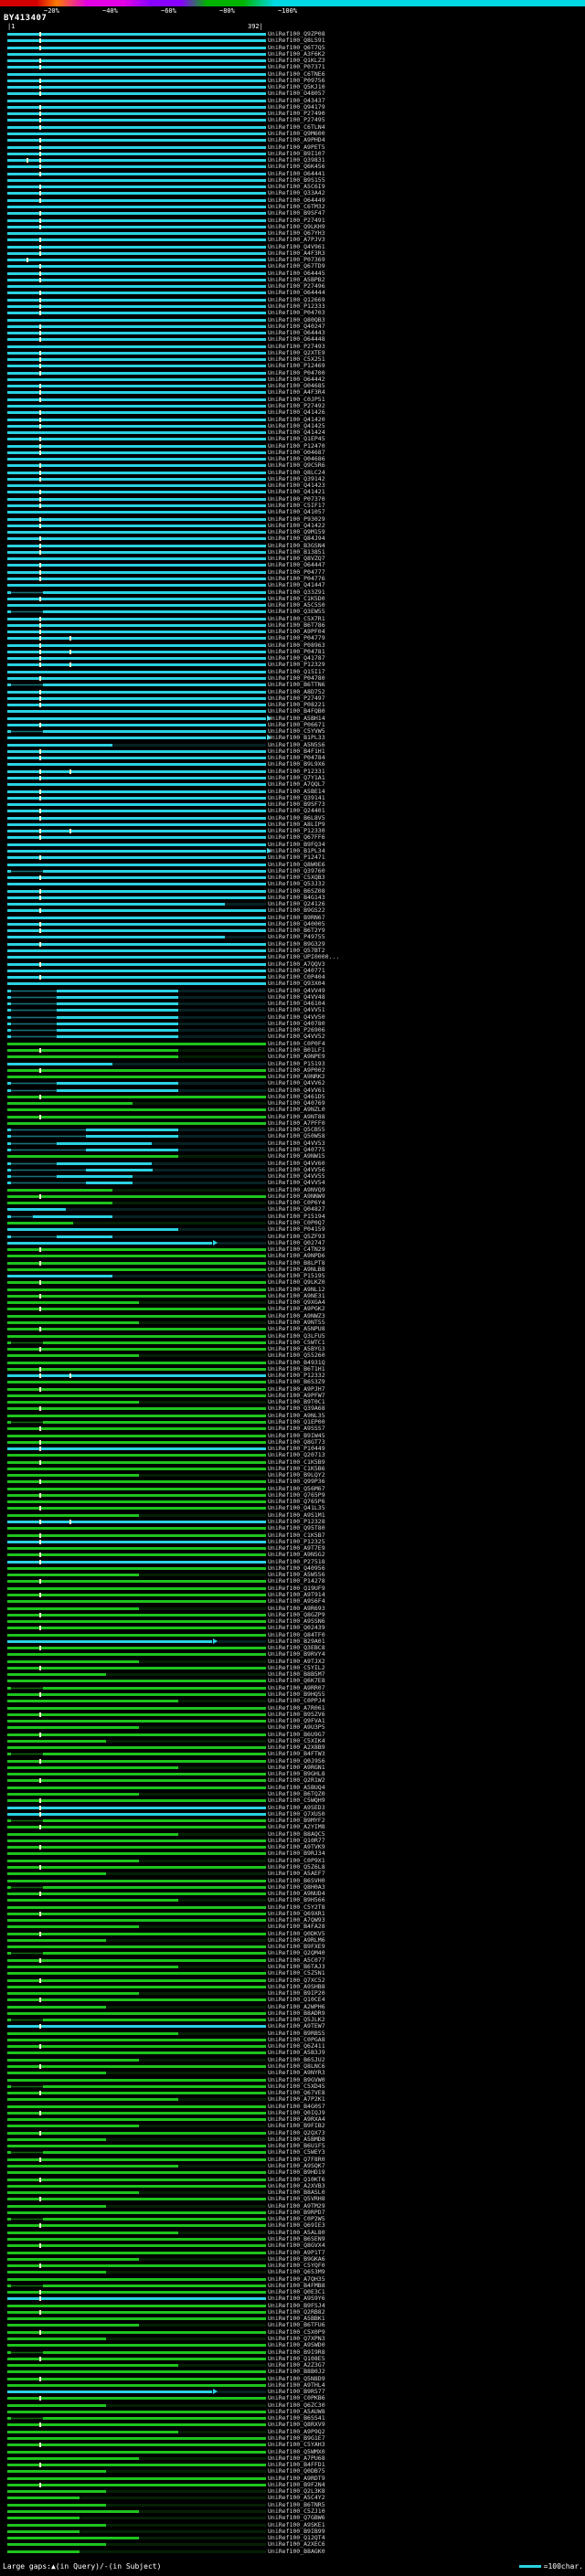  What do you see at coordinates (297, 1860) in the screenshot?
I see `hit-label: UniRef100_C0P9X1` at bounding box center [297, 1860].